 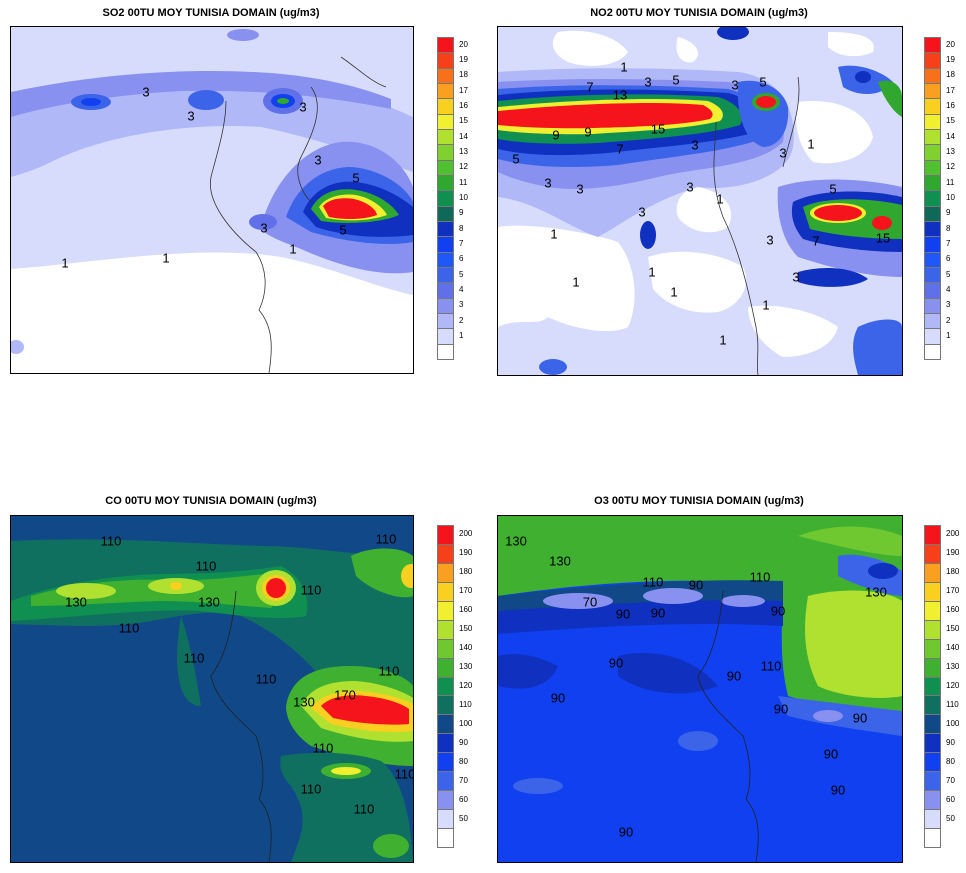 What do you see at coordinates (620, 149) in the screenshot?
I see `no2-contour-label: 7` at bounding box center [620, 149].